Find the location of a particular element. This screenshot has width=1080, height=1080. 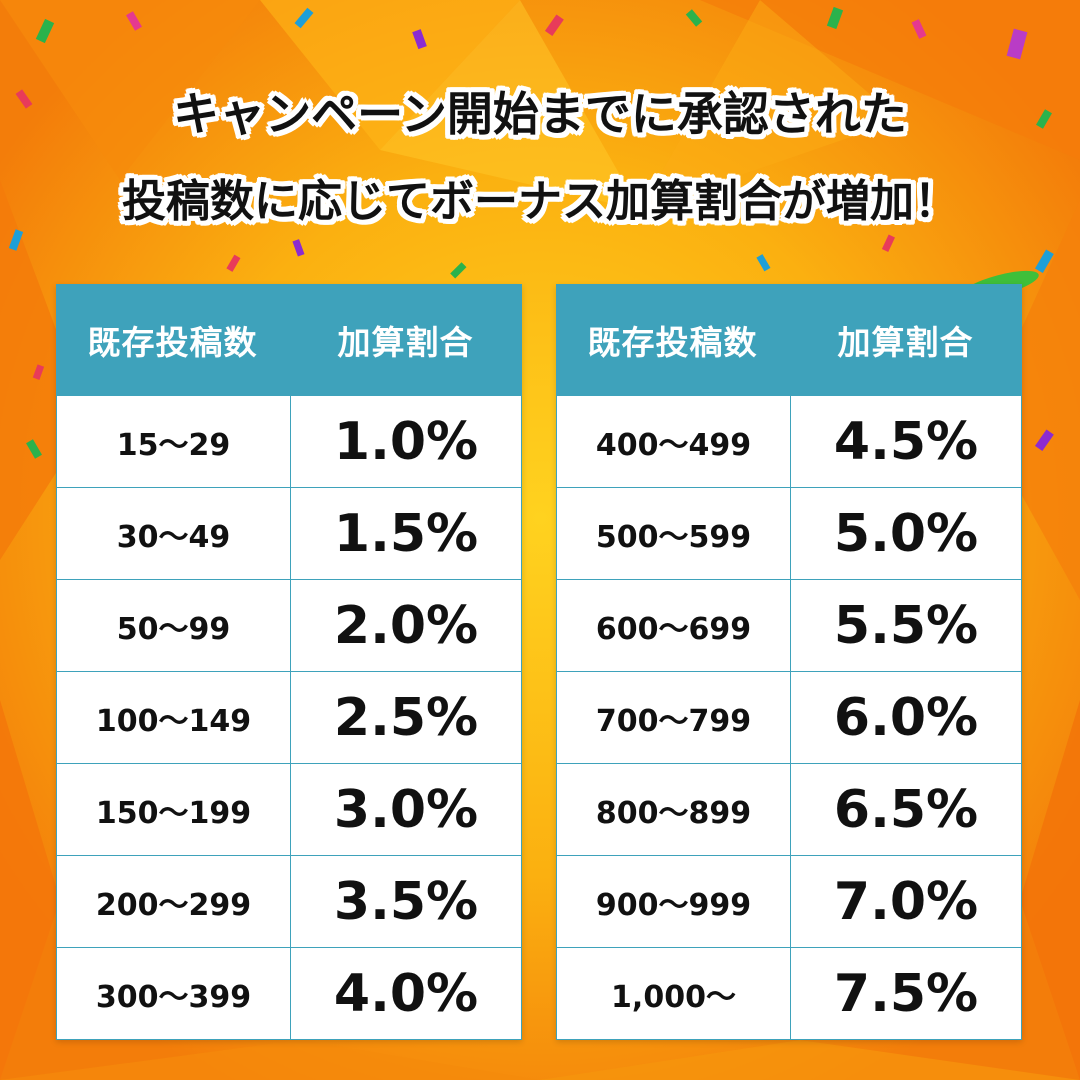

range-cell: 500〜599 is located at coordinates (674, 533).